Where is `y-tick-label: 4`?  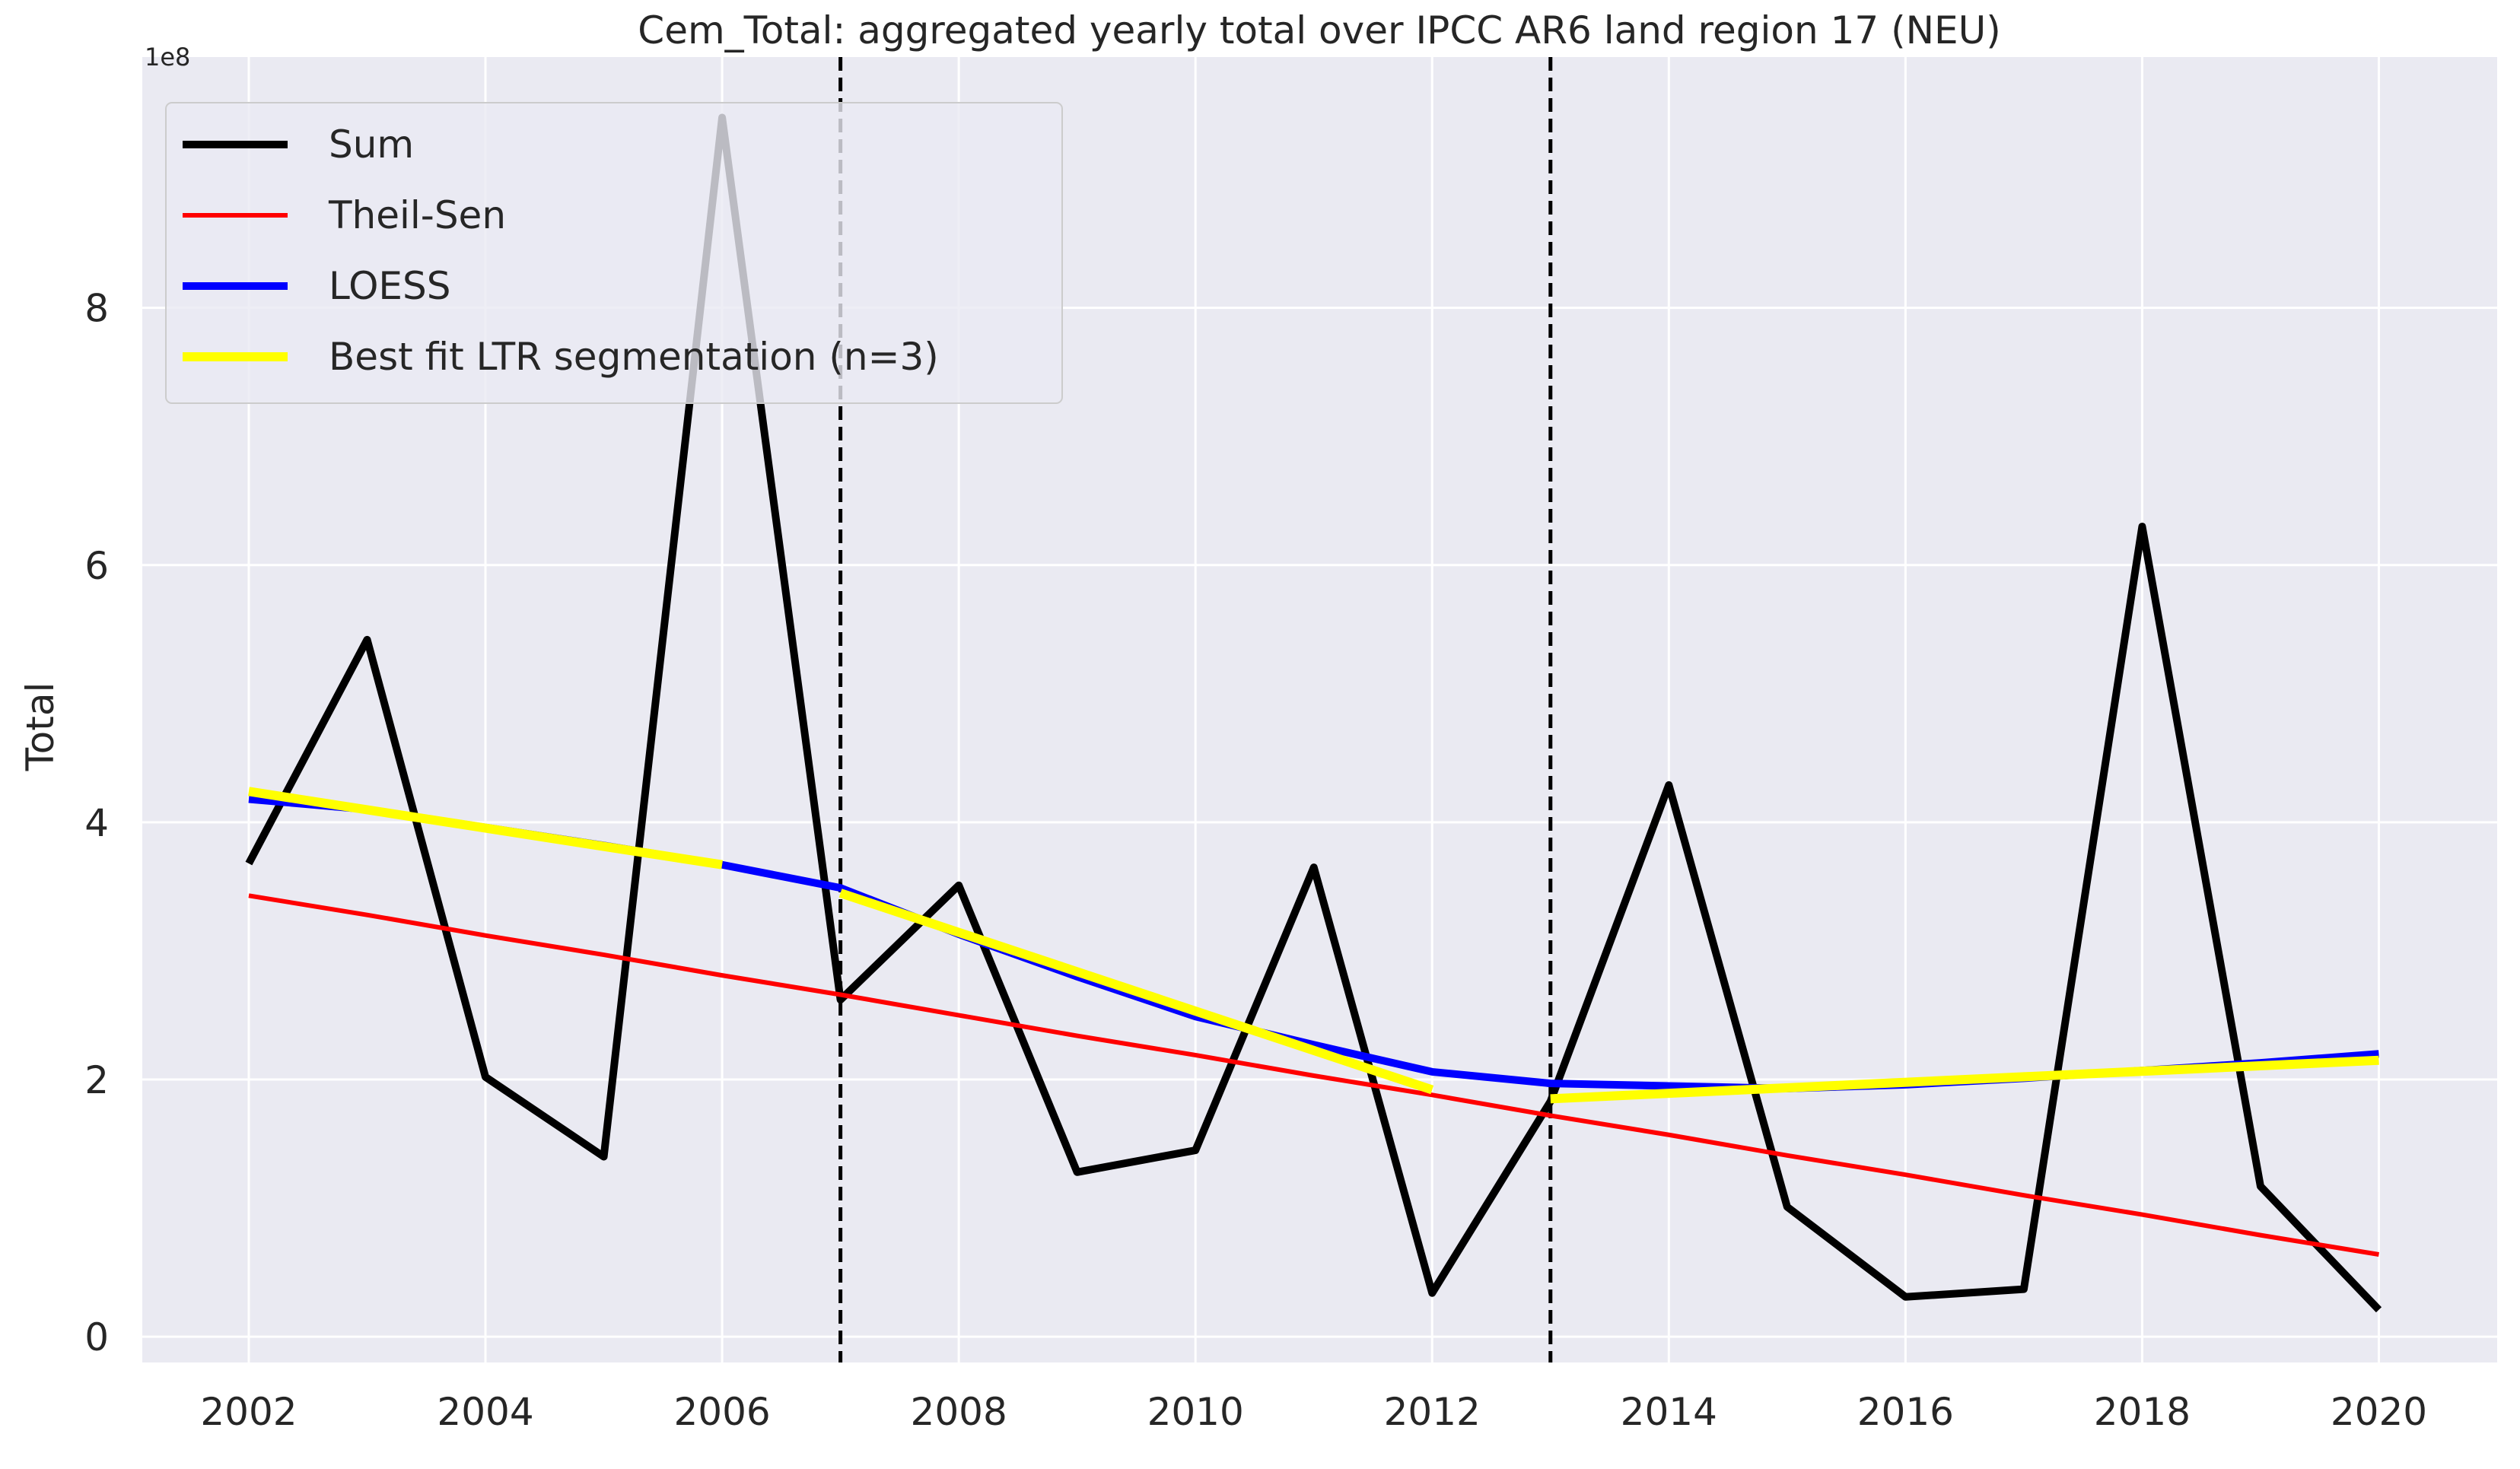
y-tick-label: 4 is located at coordinates (96, 823).